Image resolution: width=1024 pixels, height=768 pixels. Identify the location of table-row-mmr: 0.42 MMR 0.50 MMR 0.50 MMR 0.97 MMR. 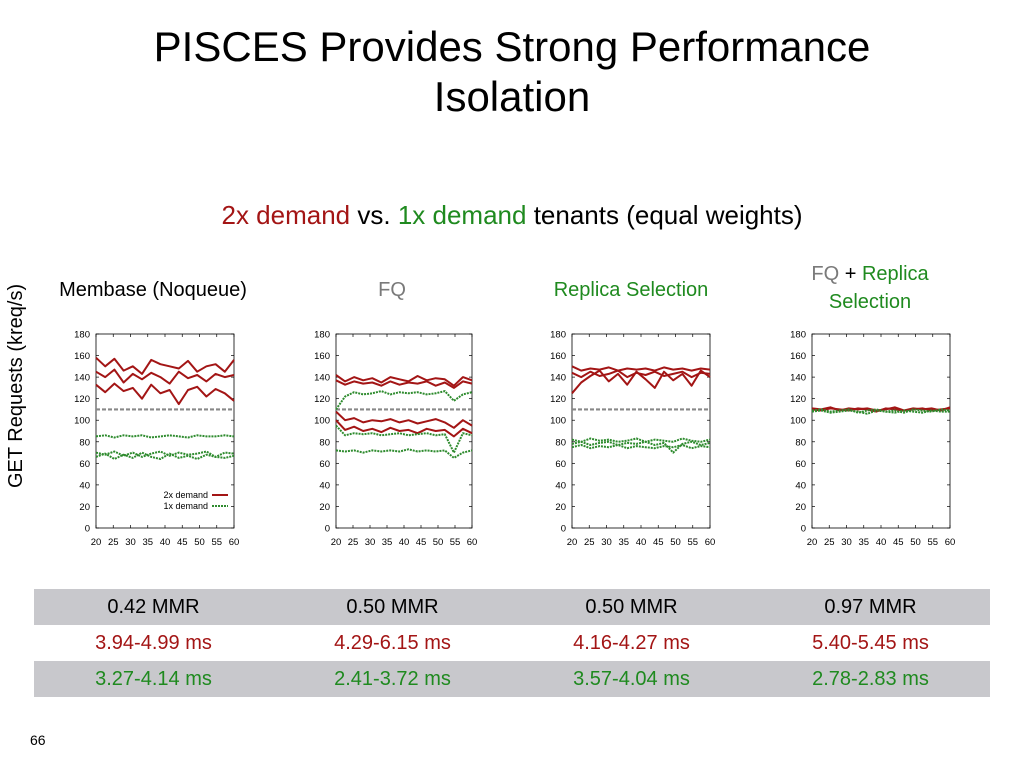
(512, 607).